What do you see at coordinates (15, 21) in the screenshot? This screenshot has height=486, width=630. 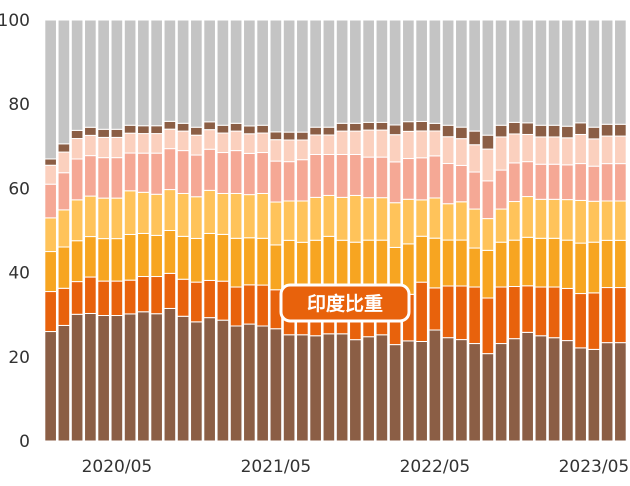 I see `y-tick-label: 100` at bounding box center [15, 21].